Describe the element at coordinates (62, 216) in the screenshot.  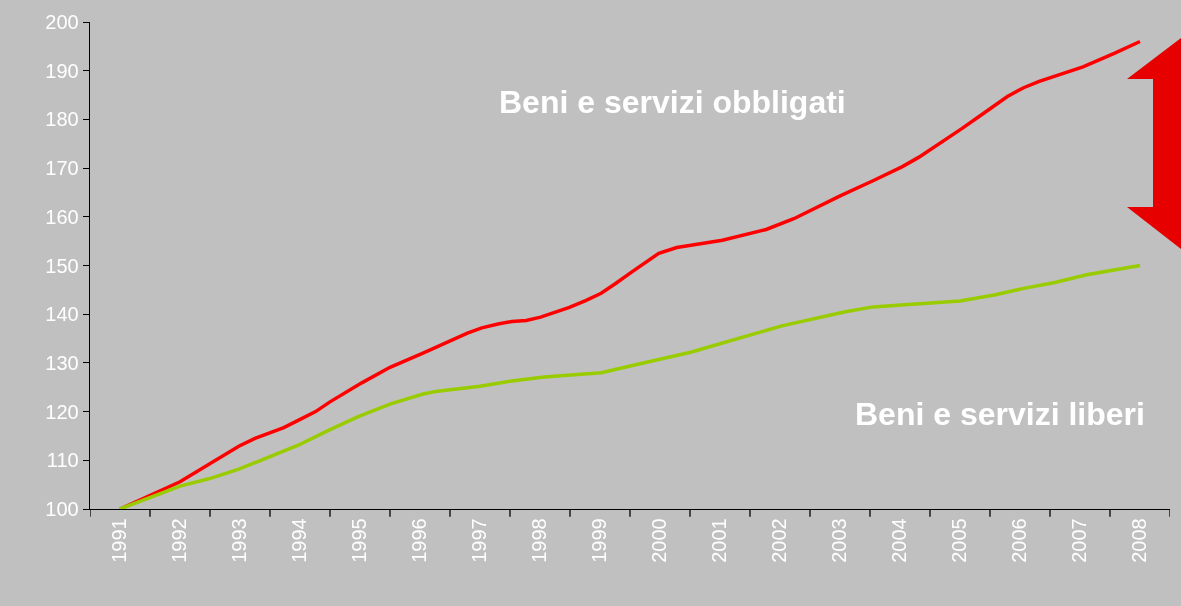
I see `y-tick-label: 160` at that location.